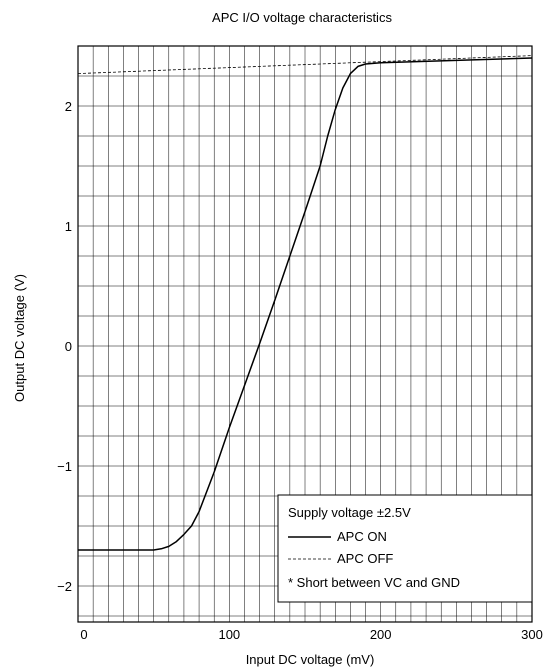  Describe the element at coordinates (310, 659) in the screenshot. I see `x-axis-title: Input DC voltage (mV)` at that location.